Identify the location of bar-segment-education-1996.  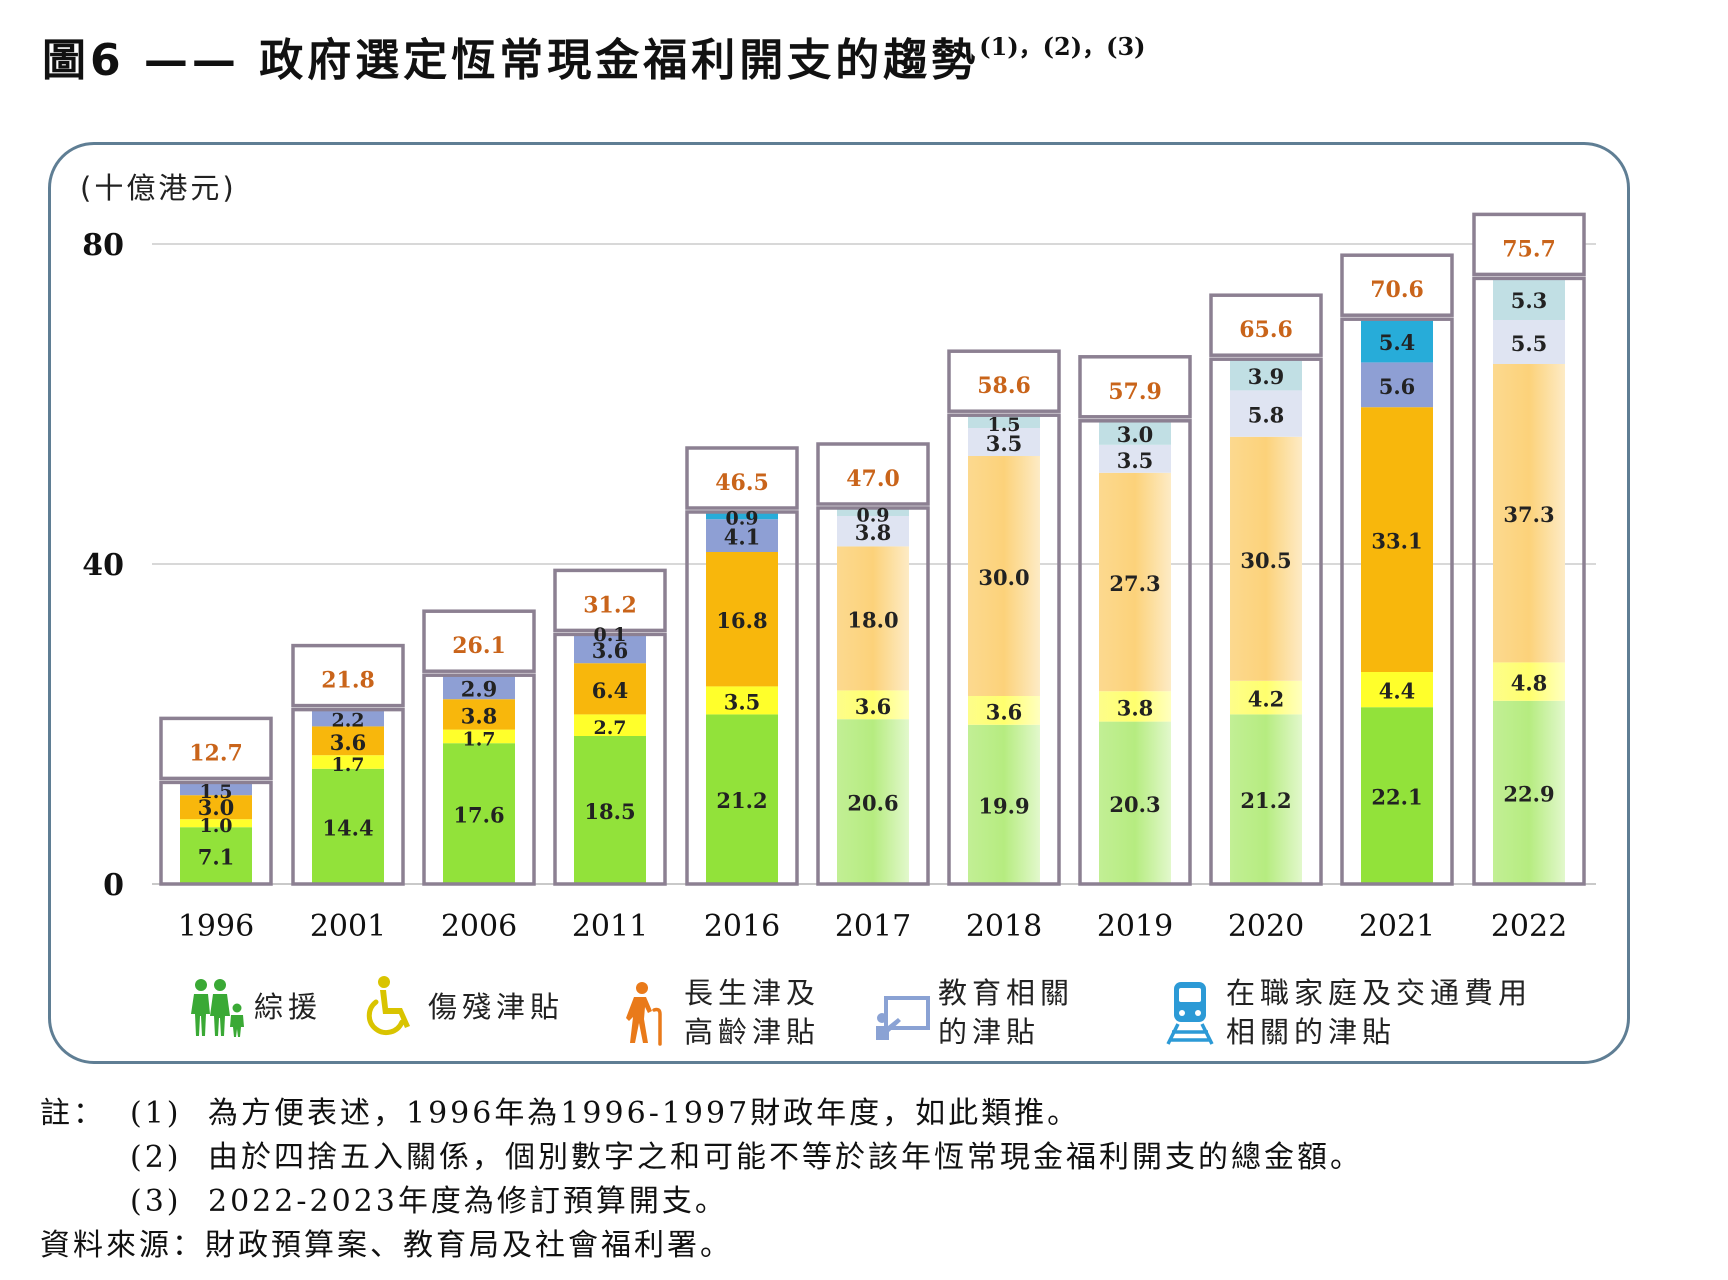
(216, 789).